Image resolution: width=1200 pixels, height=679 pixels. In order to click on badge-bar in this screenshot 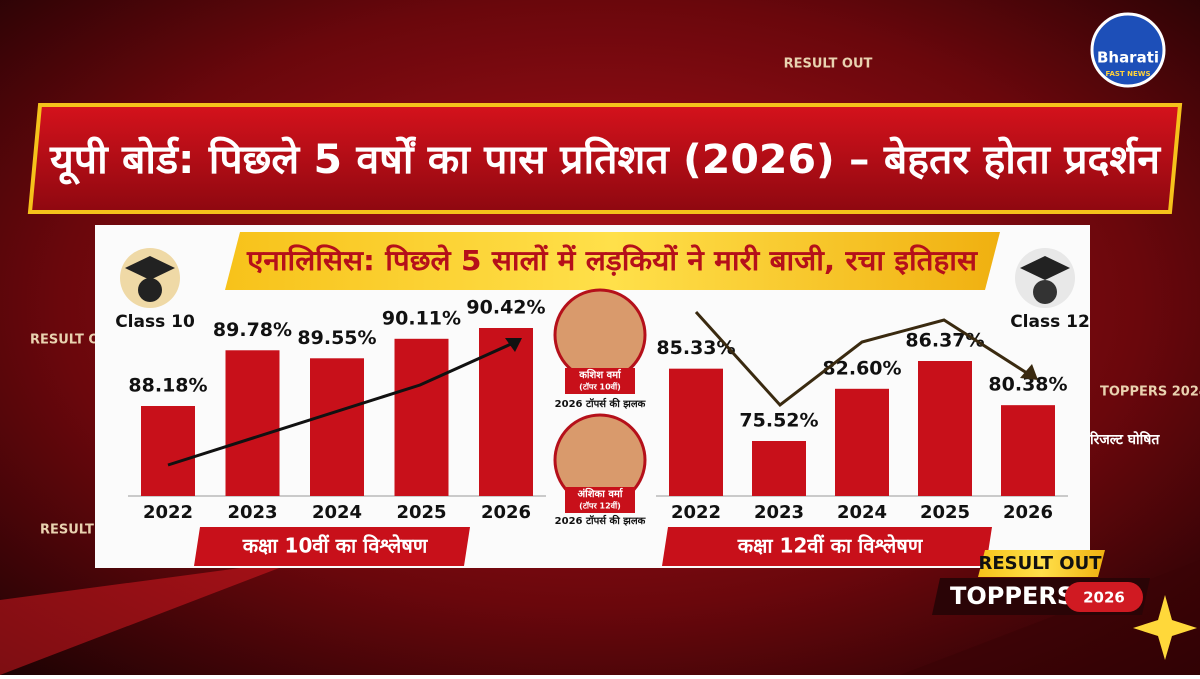, I will do `click(1041, 563)`.